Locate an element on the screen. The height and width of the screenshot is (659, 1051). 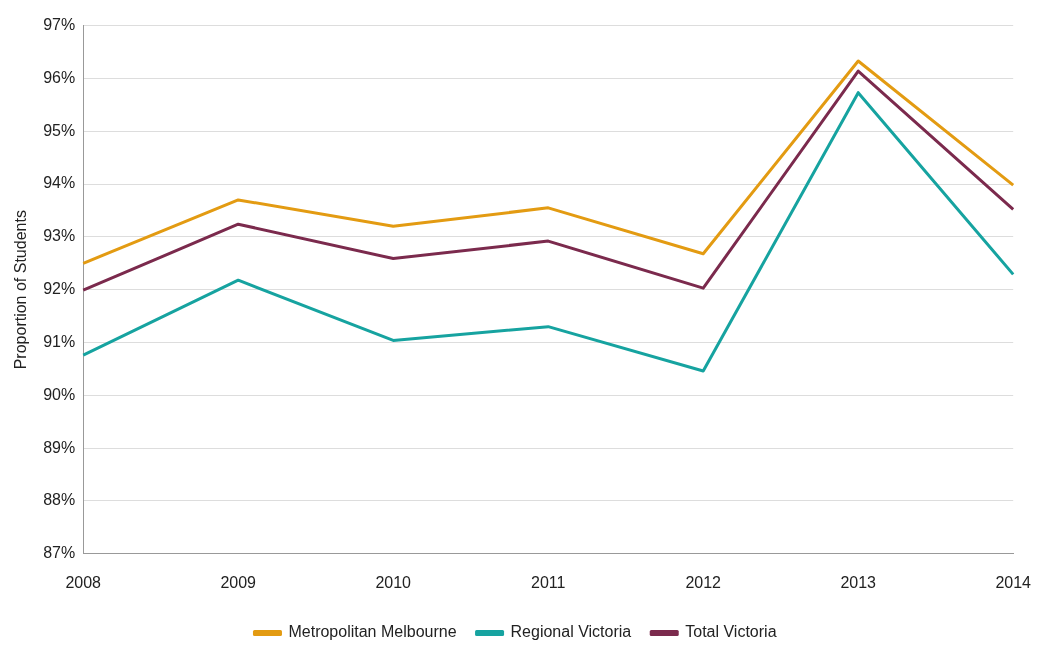
y-tick-label: 96% is located at coordinates (59, 77).